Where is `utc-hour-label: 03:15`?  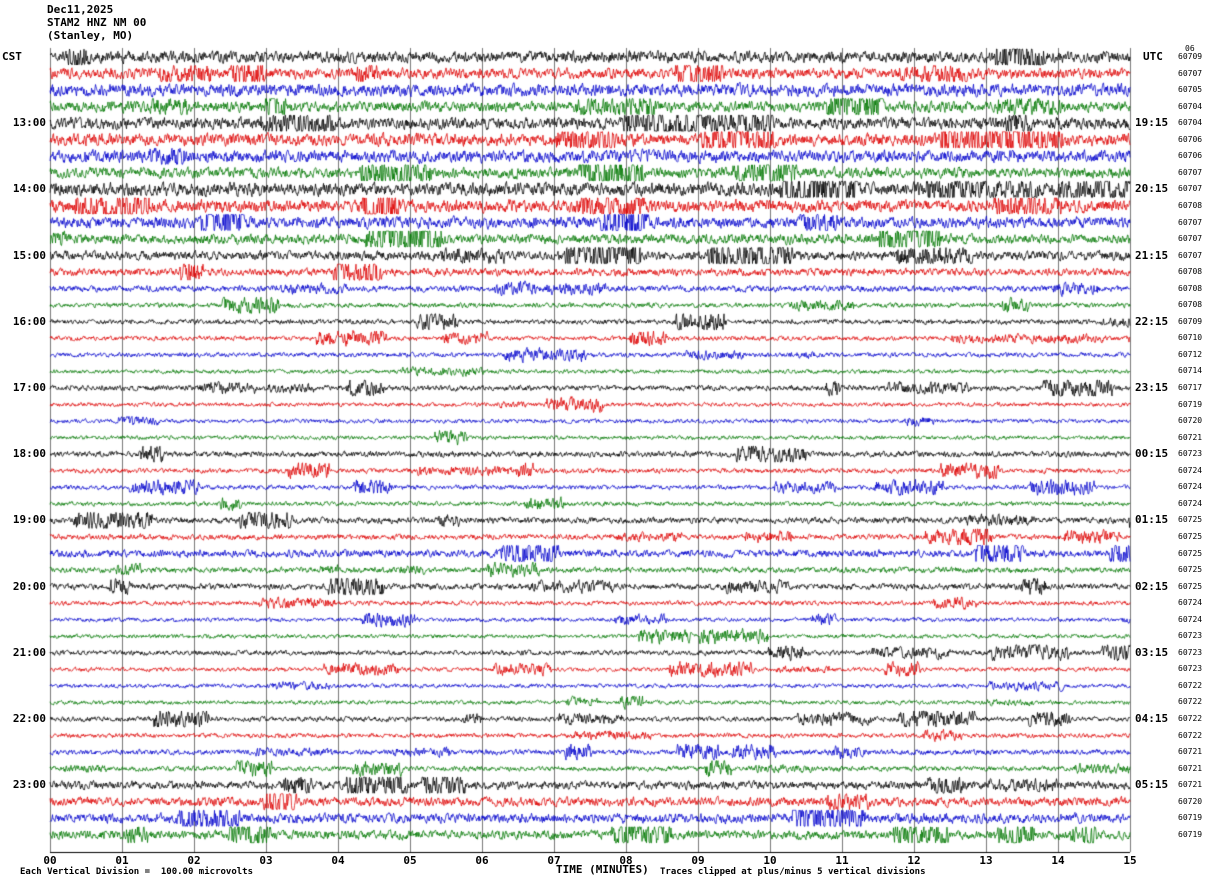 utc-hour-label: 03:15 is located at coordinates (1152, 652).